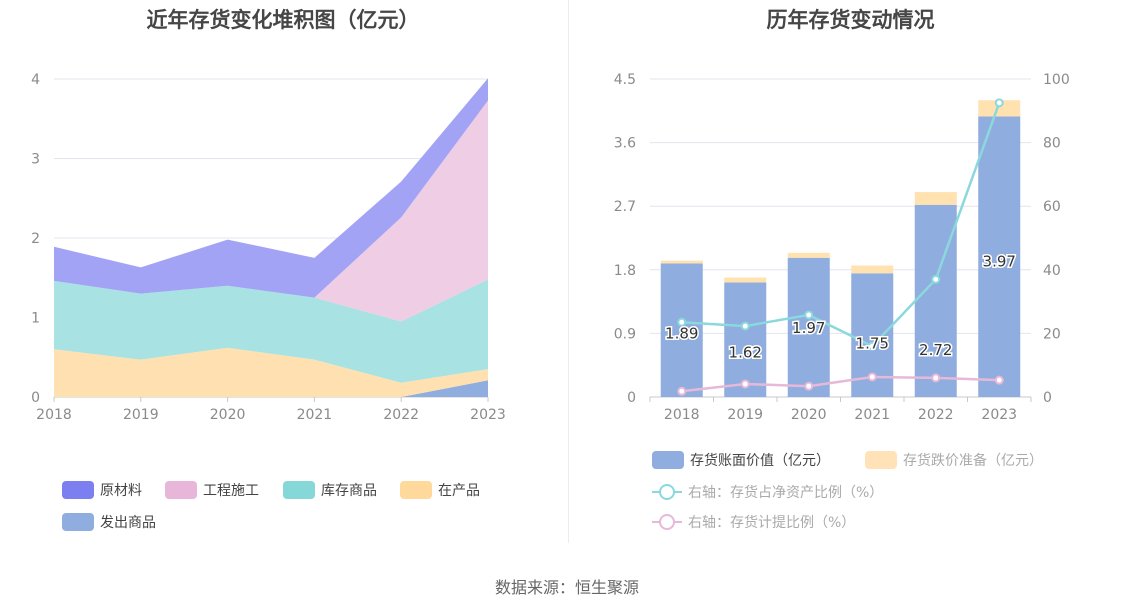 This screenshot has height=612, width=1134. I want to click on bar-value-label: 1.89, so click(681, 333).